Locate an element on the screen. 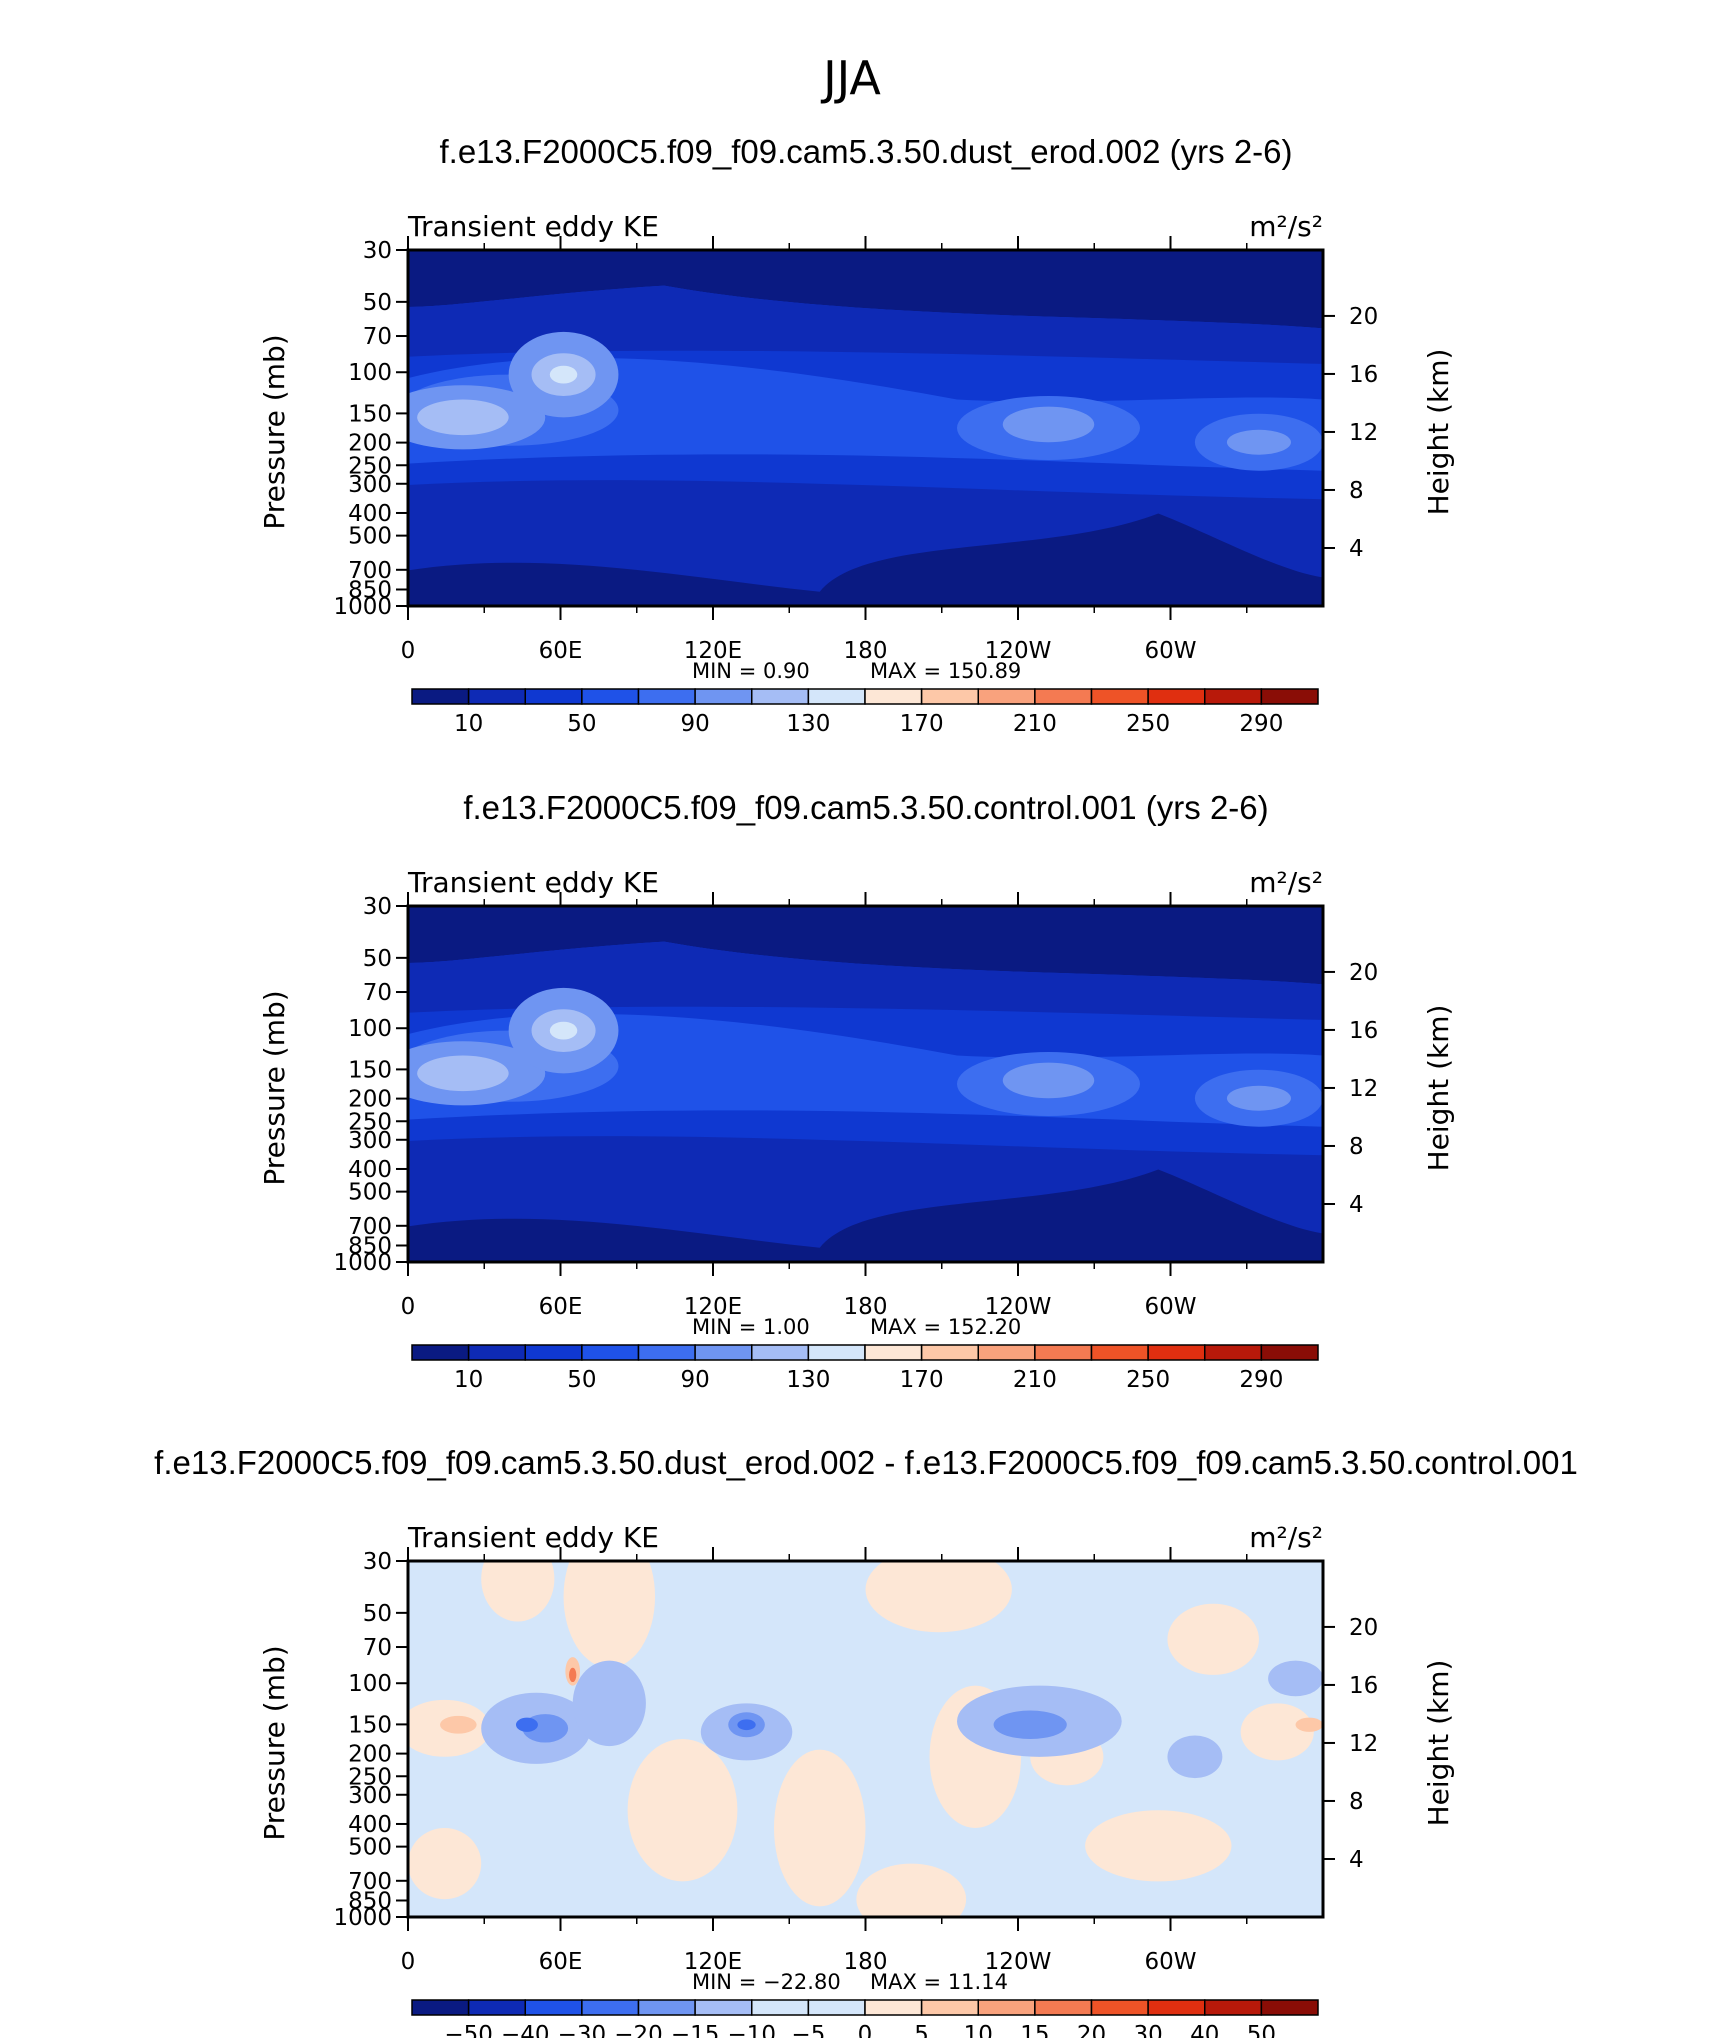 The height and width of the screenshot is (2038, 1710). y-tick-label: 30 is located at coordinates (377, 251).